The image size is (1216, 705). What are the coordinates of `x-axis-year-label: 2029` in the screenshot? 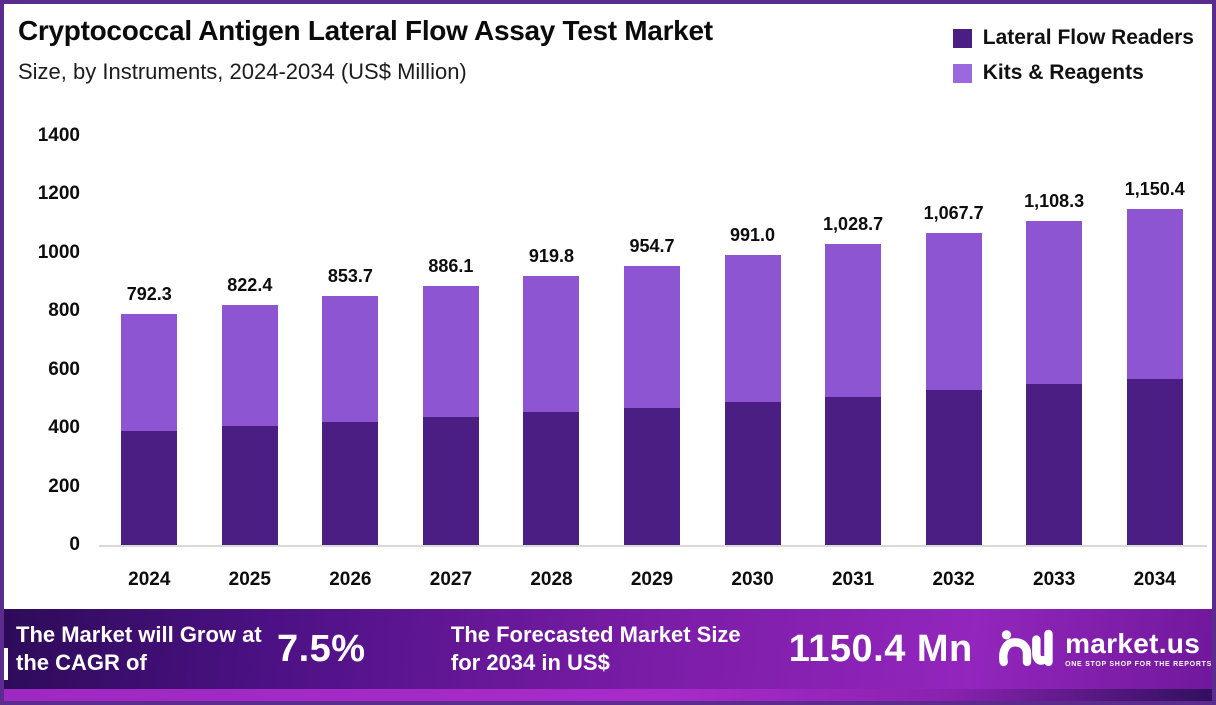 It's located at (652, 579).